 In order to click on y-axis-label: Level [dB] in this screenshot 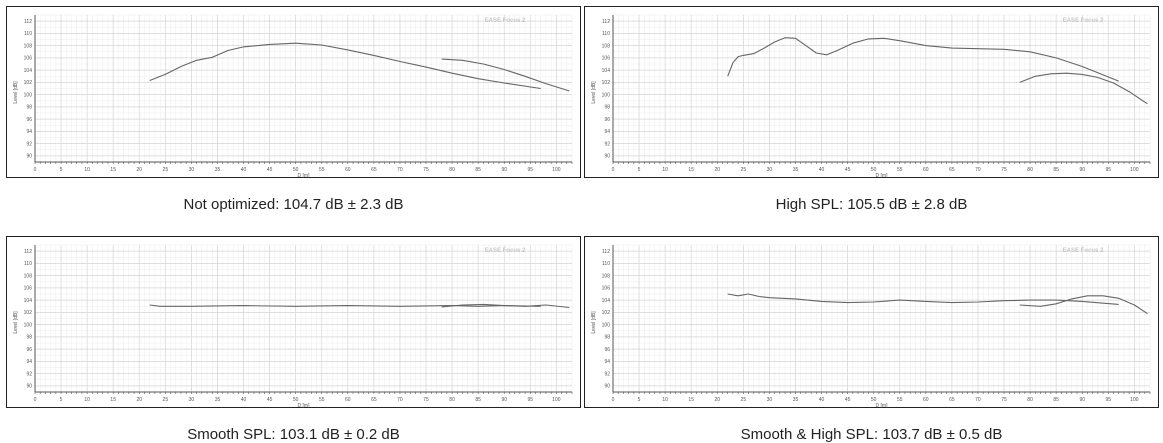, I will do `click(16, 322)`.